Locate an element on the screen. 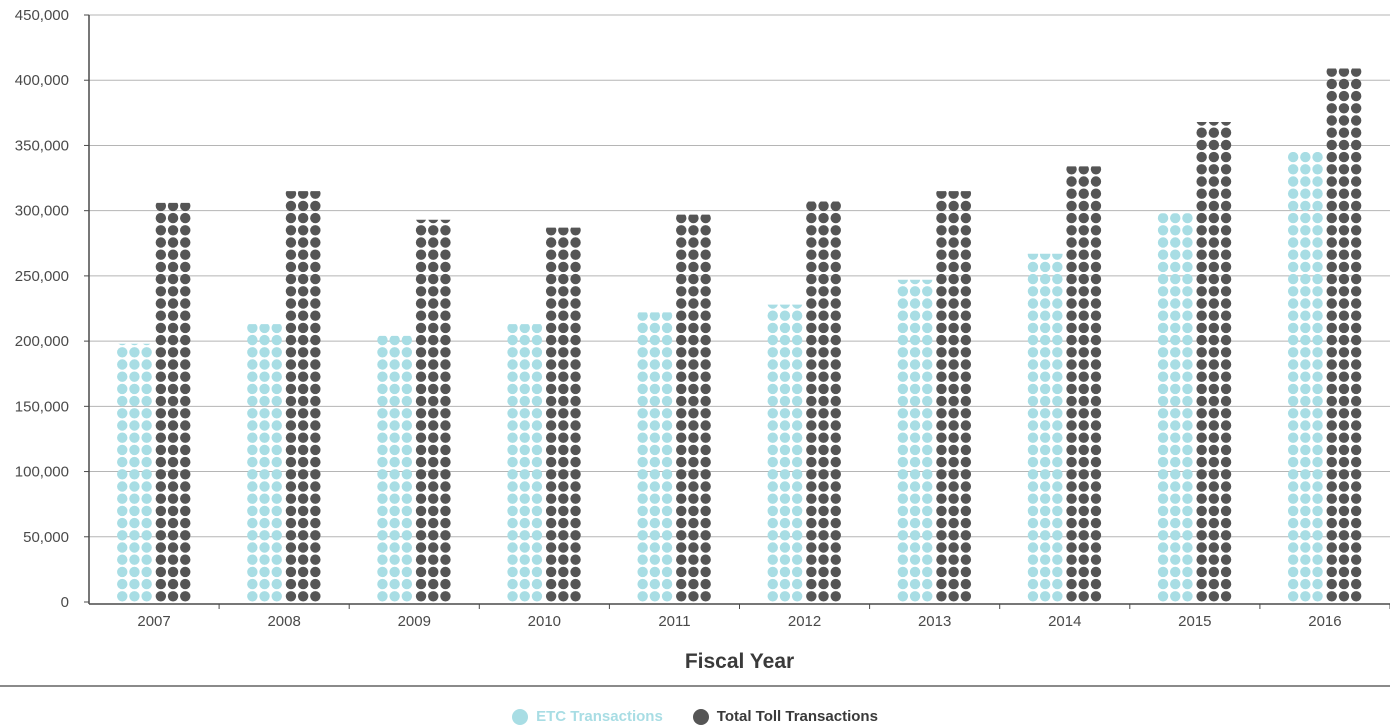  y-tick-label: 250,000 is located at coordinates (42, 276).